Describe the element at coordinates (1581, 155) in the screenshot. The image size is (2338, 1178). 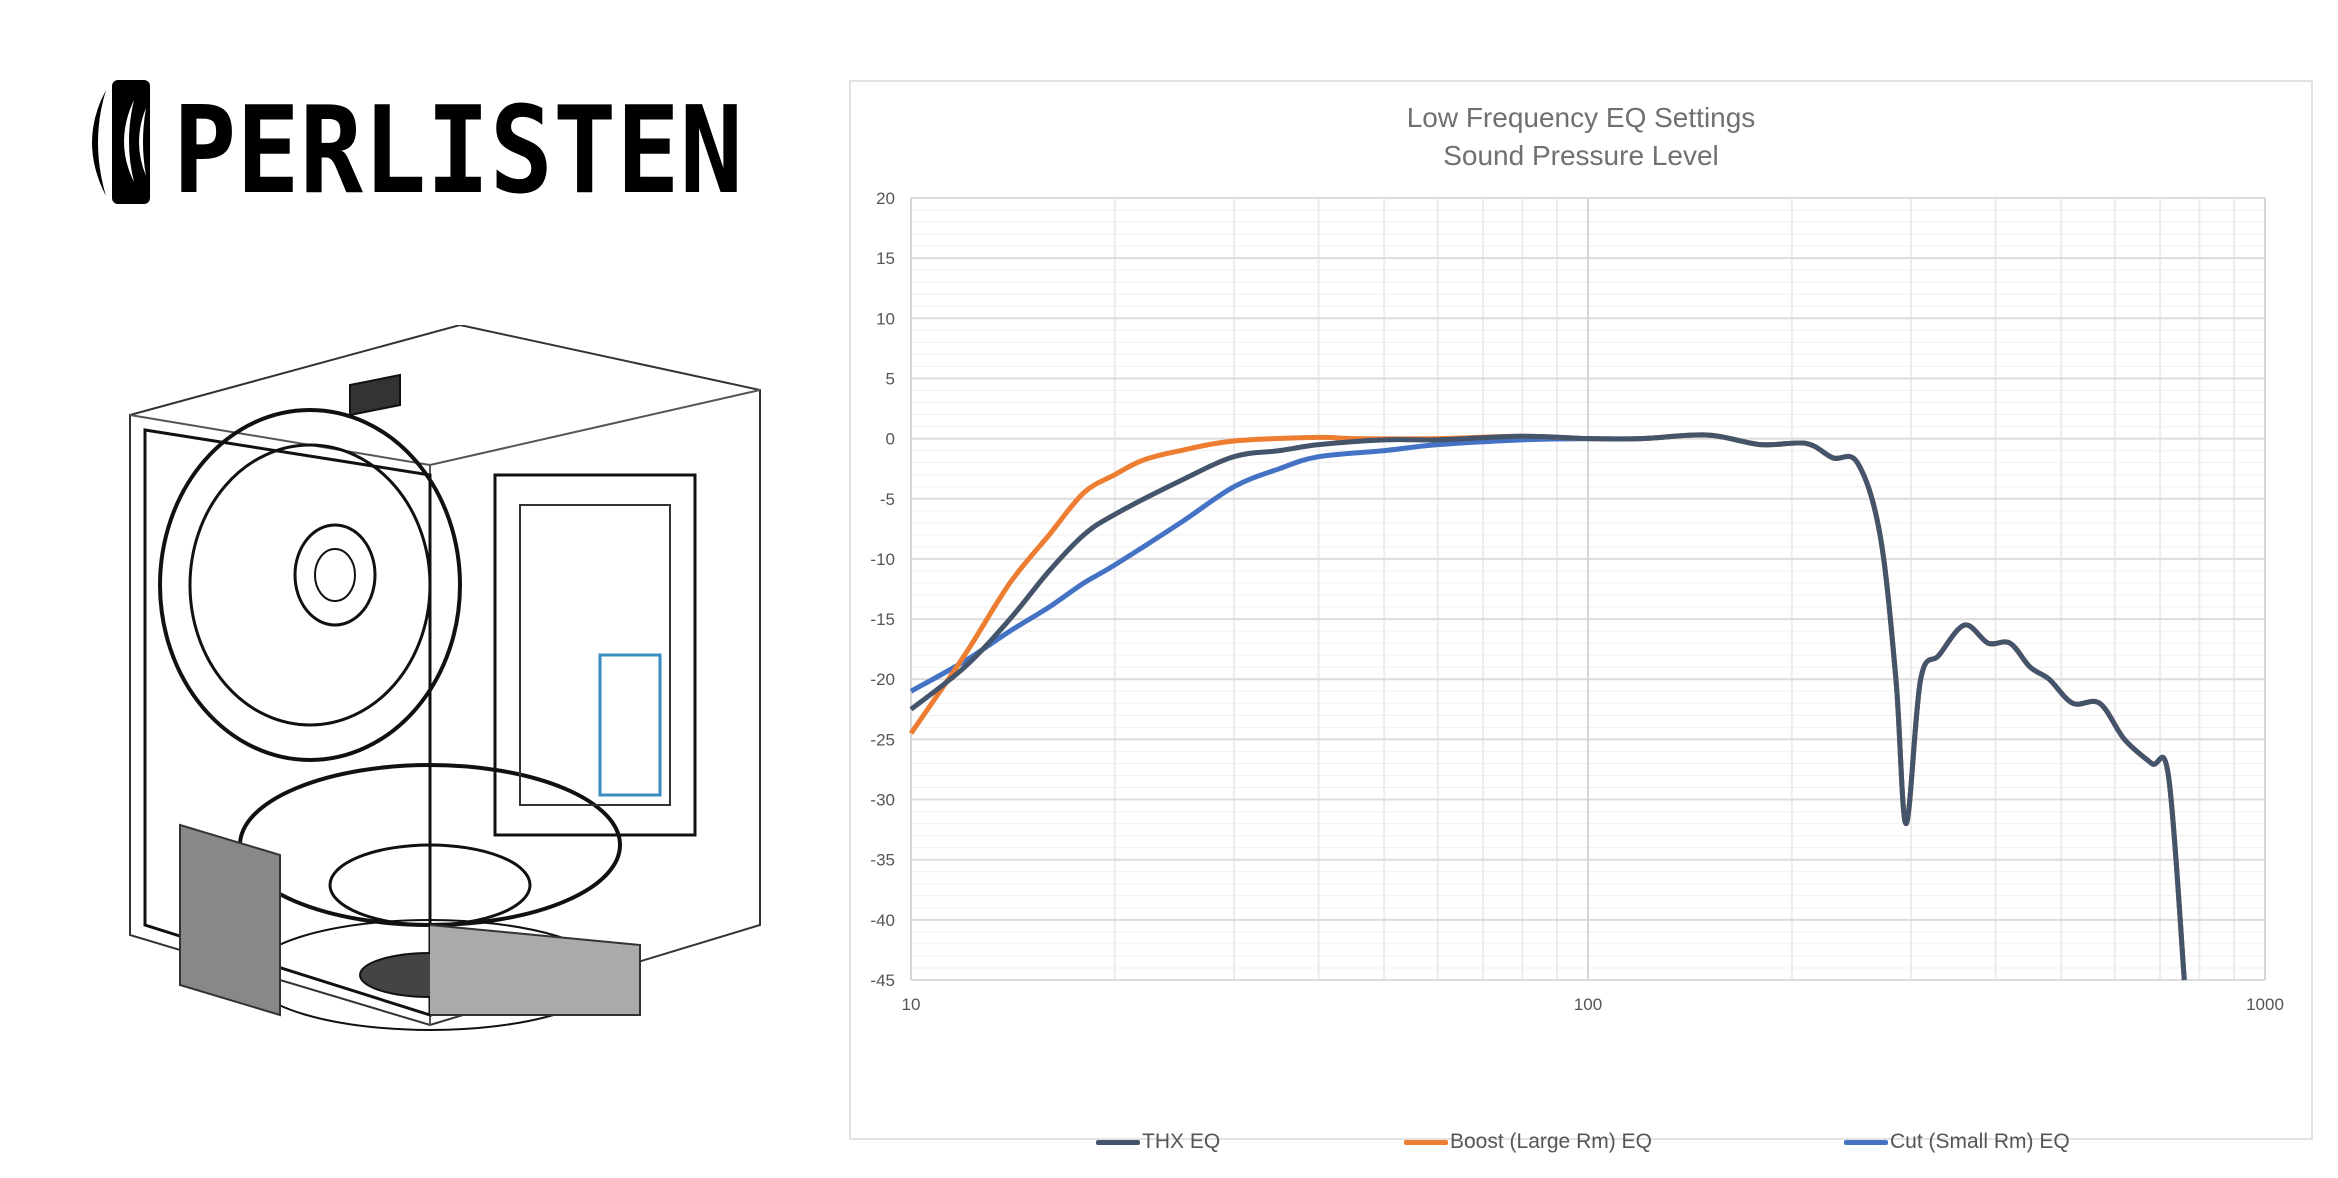
I see `chart-subtitle: Sound Pressure Level` at that location.